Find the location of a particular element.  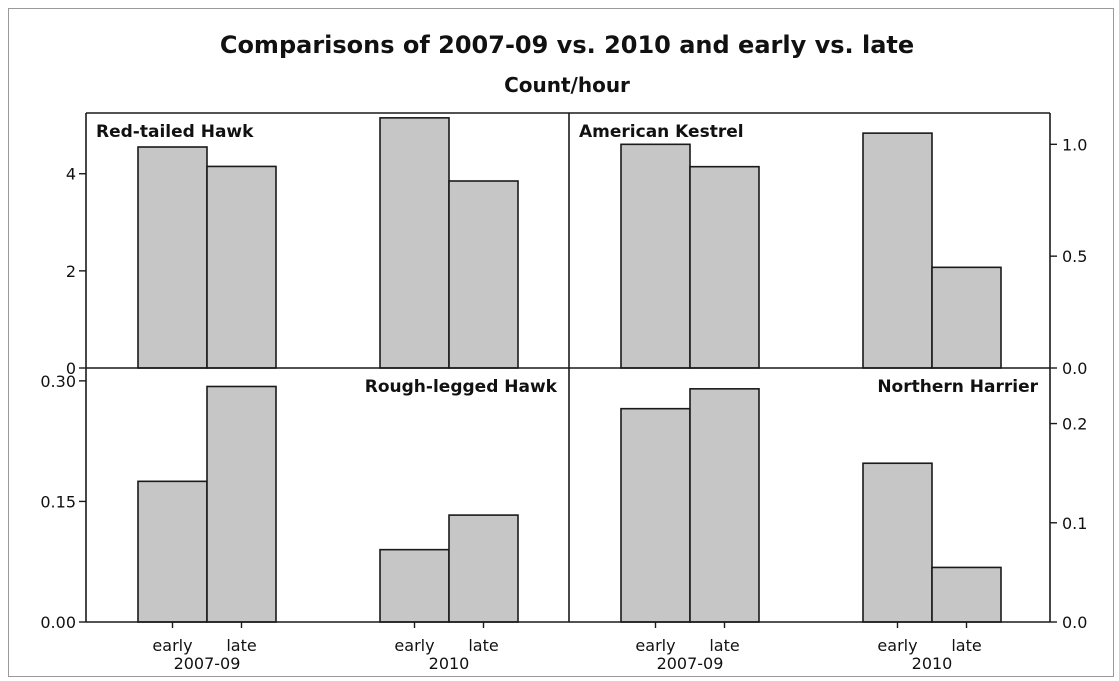

bar-rough-legged-hawk-2007-09-late is located at coordinates (241, 504).